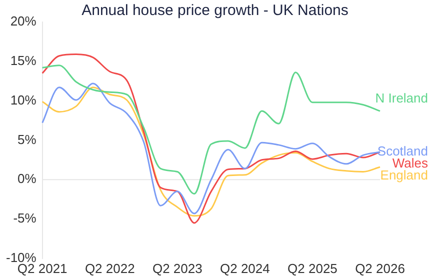 This screenshot has width=430, height=280. Describe the element at coordinates (380, 268) in the screenshot. I see `x-tick-label: Q2 2026` at that location.